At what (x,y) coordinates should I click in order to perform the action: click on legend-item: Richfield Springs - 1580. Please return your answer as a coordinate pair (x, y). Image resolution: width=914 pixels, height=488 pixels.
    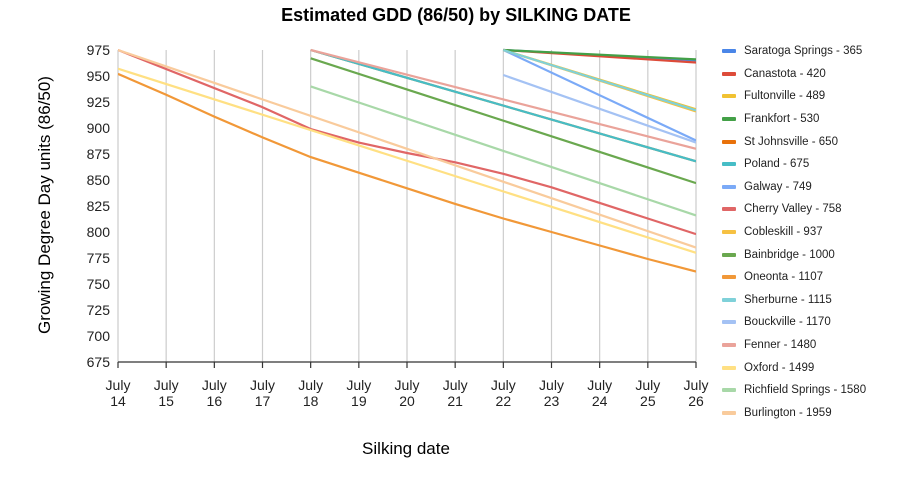
    Looking at the image, I should click on (817, 390).